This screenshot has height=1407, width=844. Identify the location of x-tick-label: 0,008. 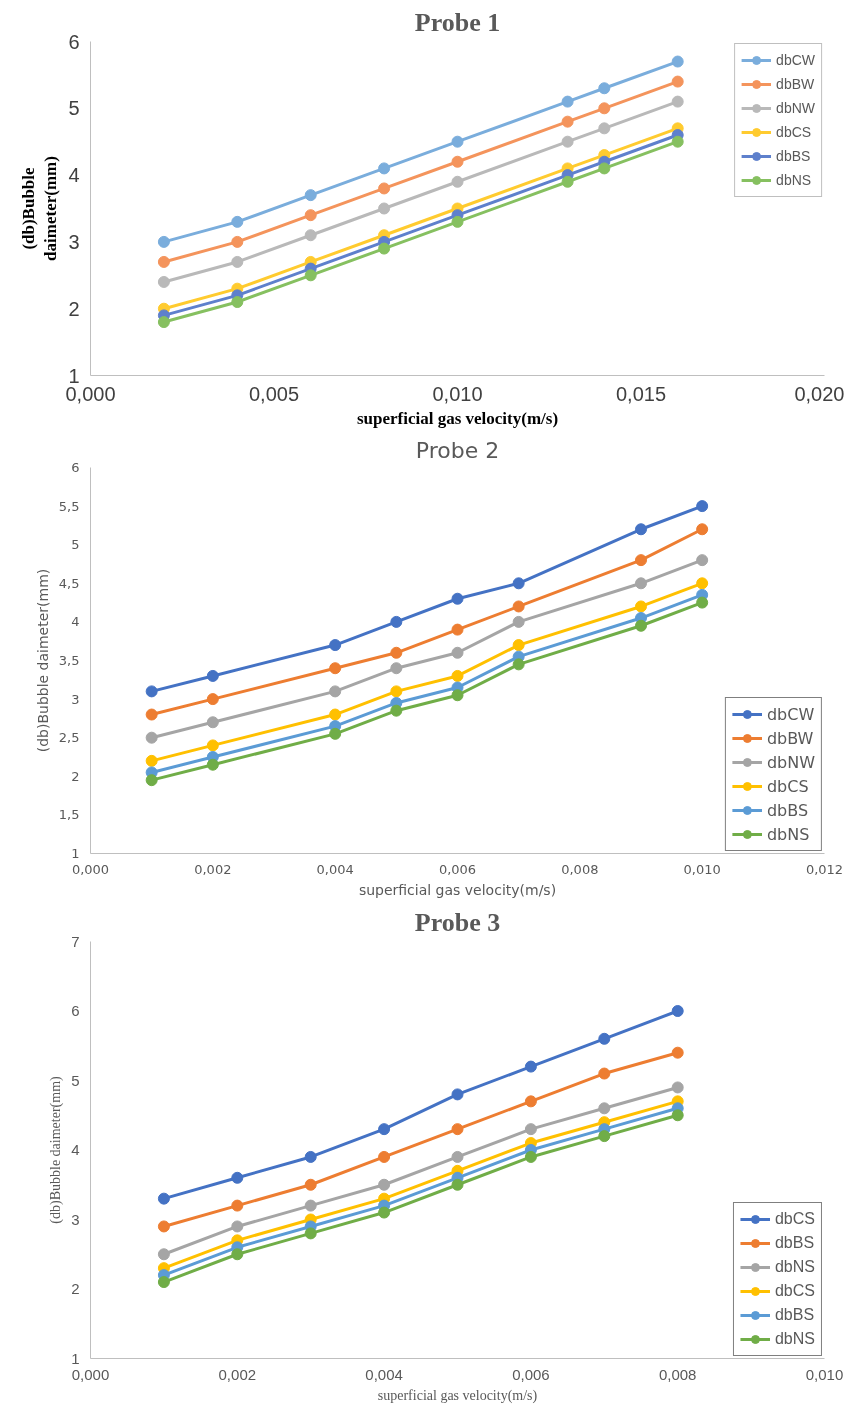
(580, 869).